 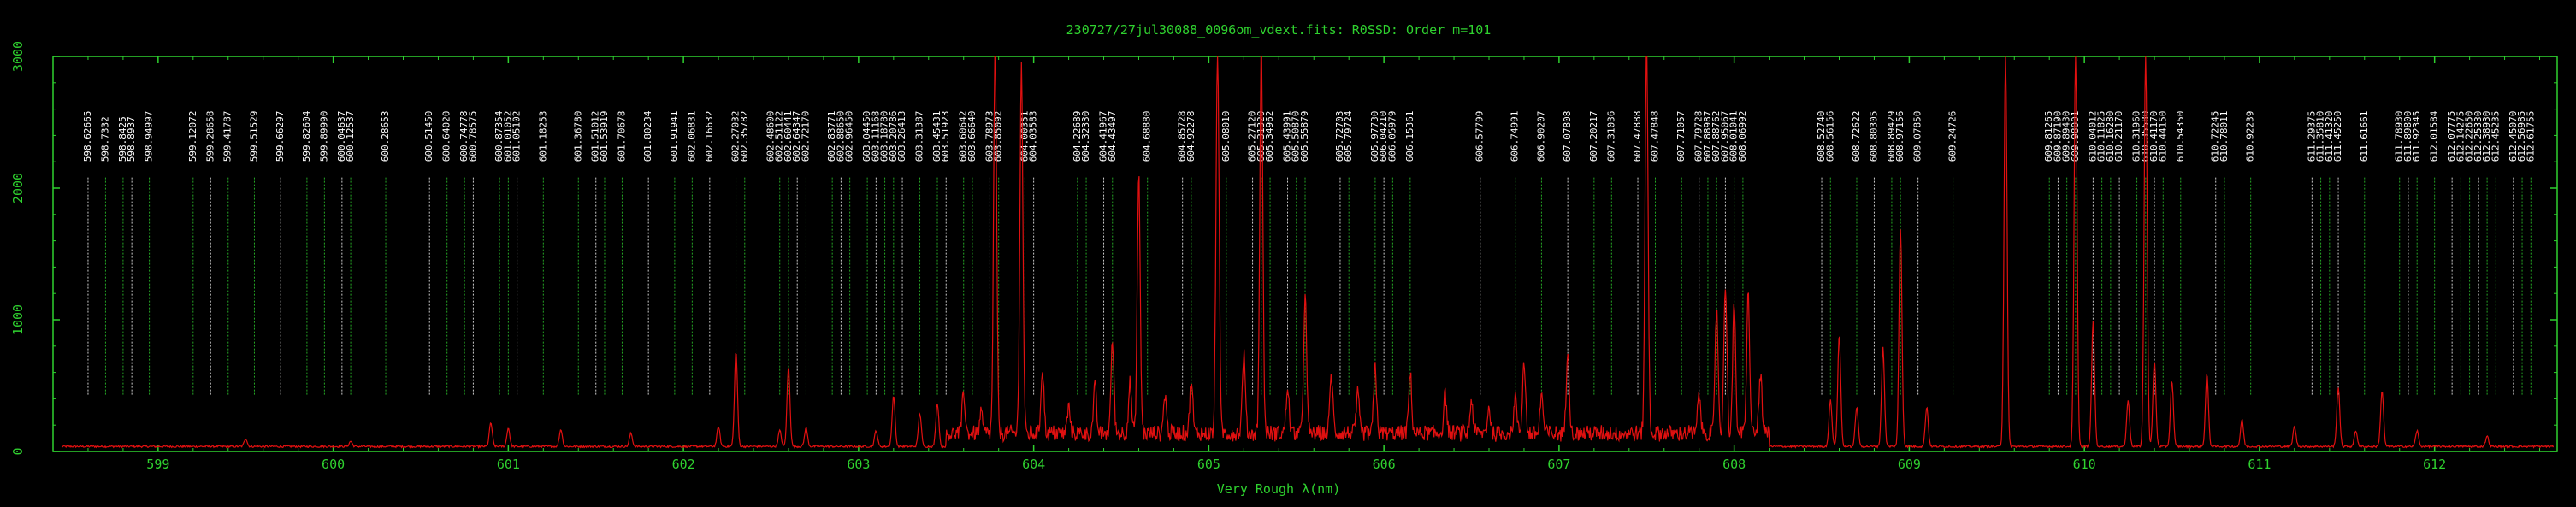 What do you see at coordinates (122, 139) in the screenshot?
I see `line-marker-label: 598.8425` at bounding box center [122, 139].